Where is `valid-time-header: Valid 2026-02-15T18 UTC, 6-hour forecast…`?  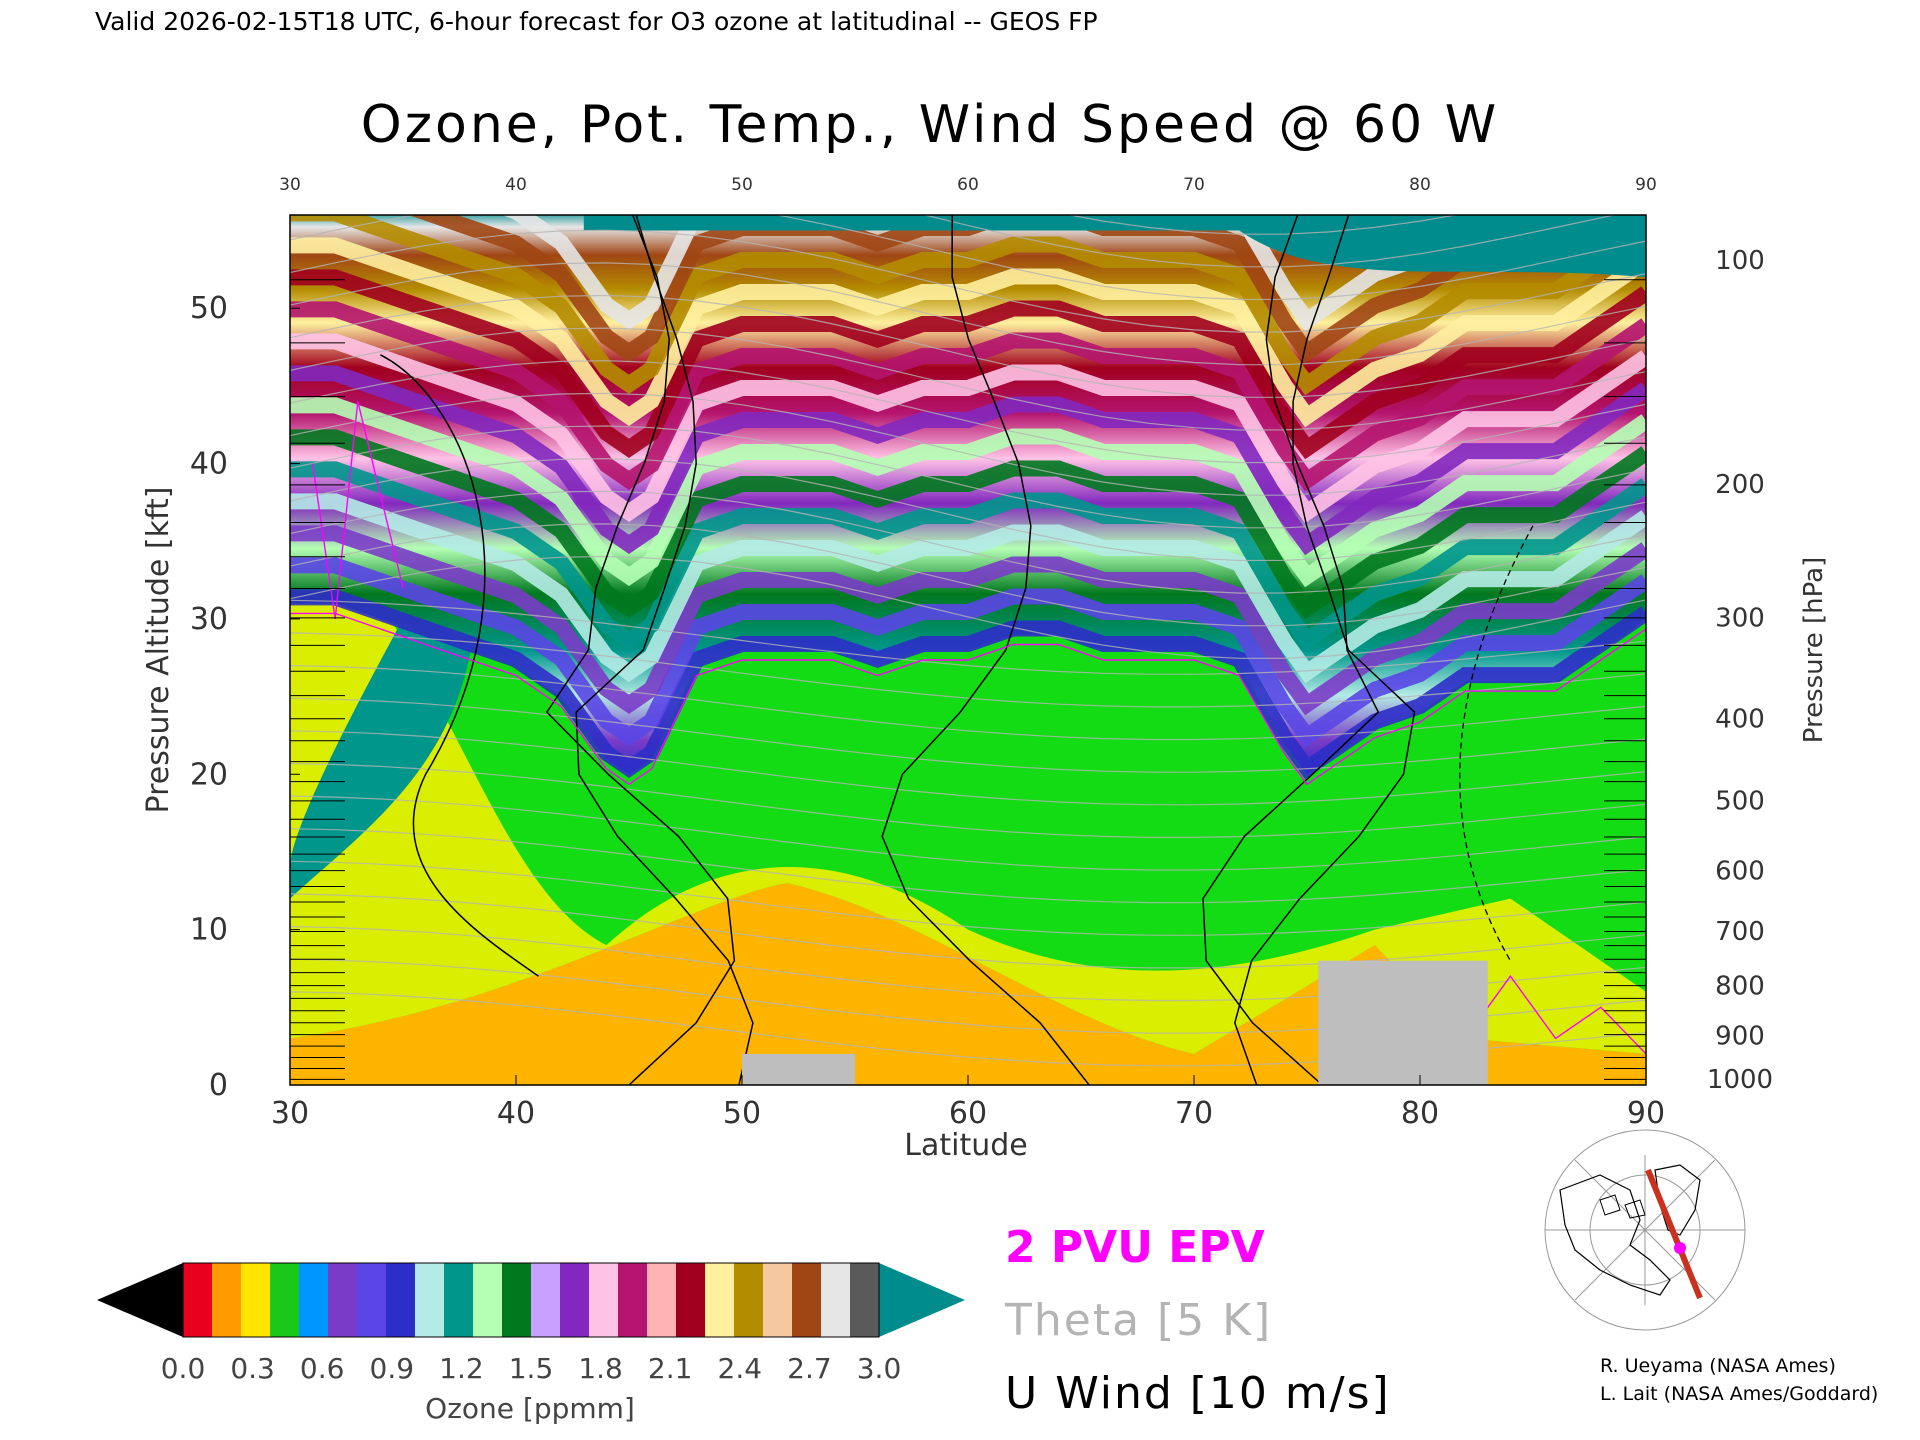 valid-time-header: Valid 2026-02-15T18 UTC, 6-hour forecast… is located at coordinates (596, 21).